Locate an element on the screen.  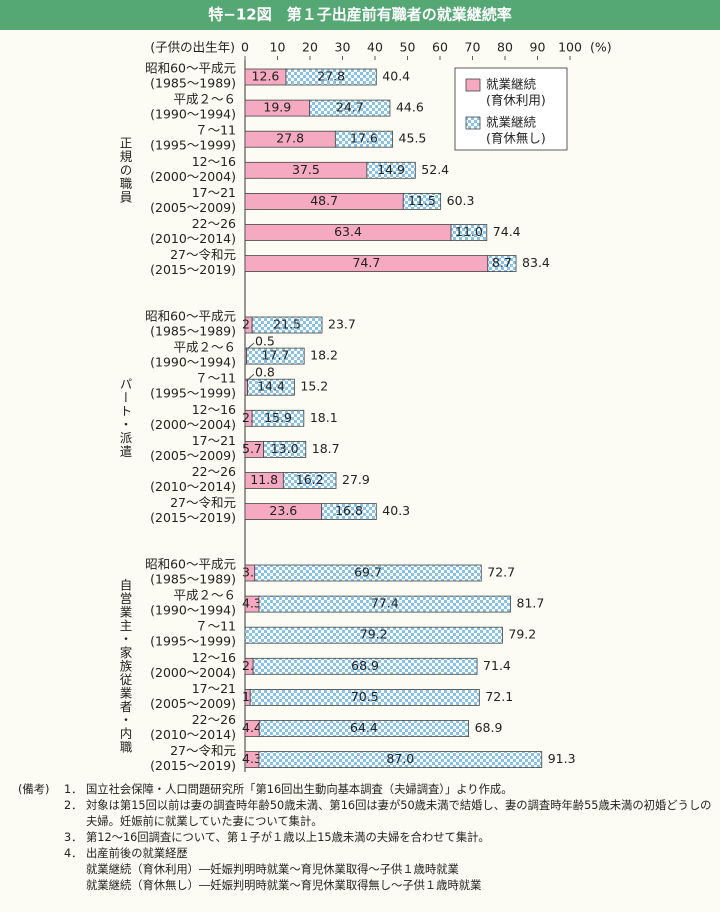
value-label: 48.7 is located at coordinates (324, 200).